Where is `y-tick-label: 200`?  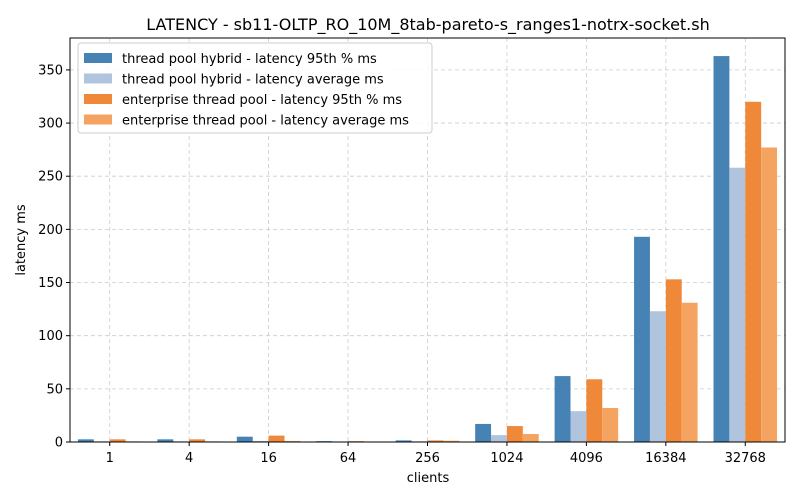
y-tick-label: 200 is located at coordinates (50, 230).